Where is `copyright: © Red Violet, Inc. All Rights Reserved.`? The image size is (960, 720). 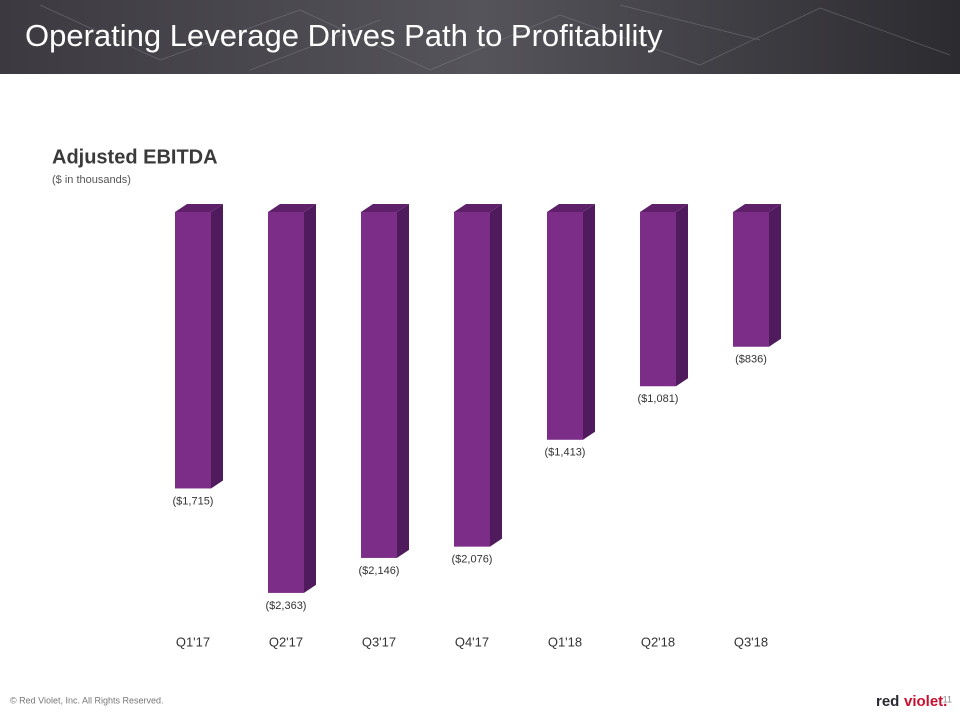
copyright: © Red Violet, Inc. All Rights Reserved. is located at coordinates (87, 700).